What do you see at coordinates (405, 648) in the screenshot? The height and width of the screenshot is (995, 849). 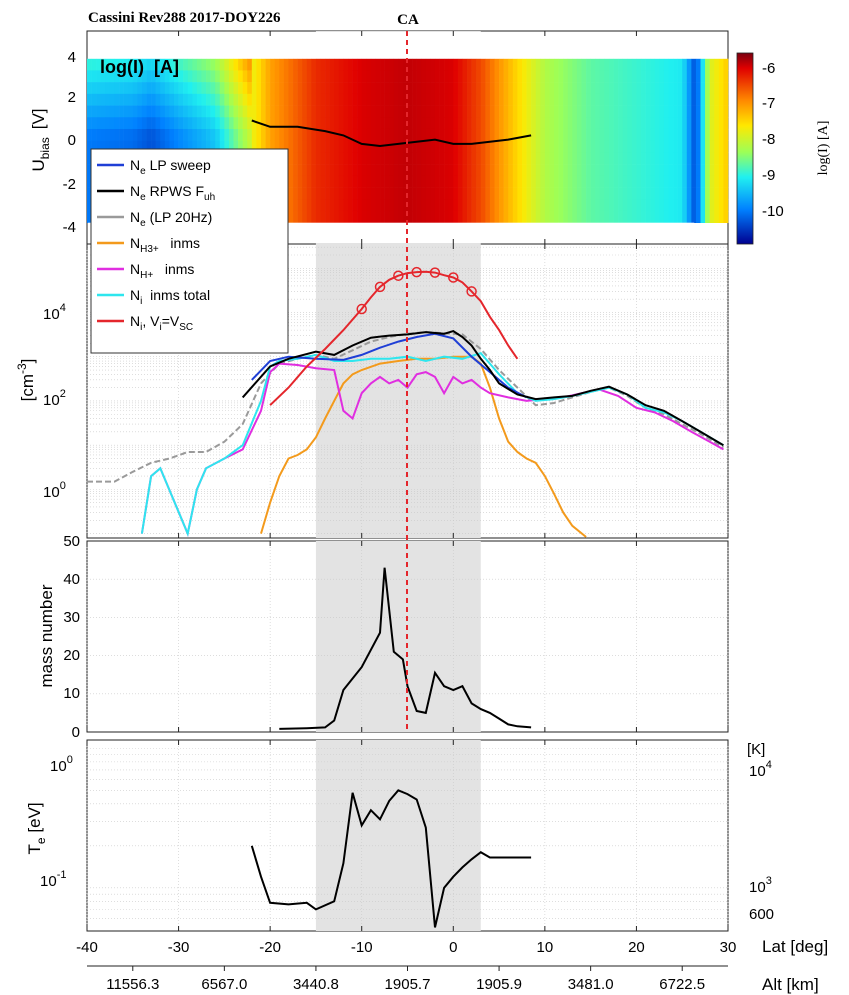 I see `mass-number-line` at bounding box center [405, 648].